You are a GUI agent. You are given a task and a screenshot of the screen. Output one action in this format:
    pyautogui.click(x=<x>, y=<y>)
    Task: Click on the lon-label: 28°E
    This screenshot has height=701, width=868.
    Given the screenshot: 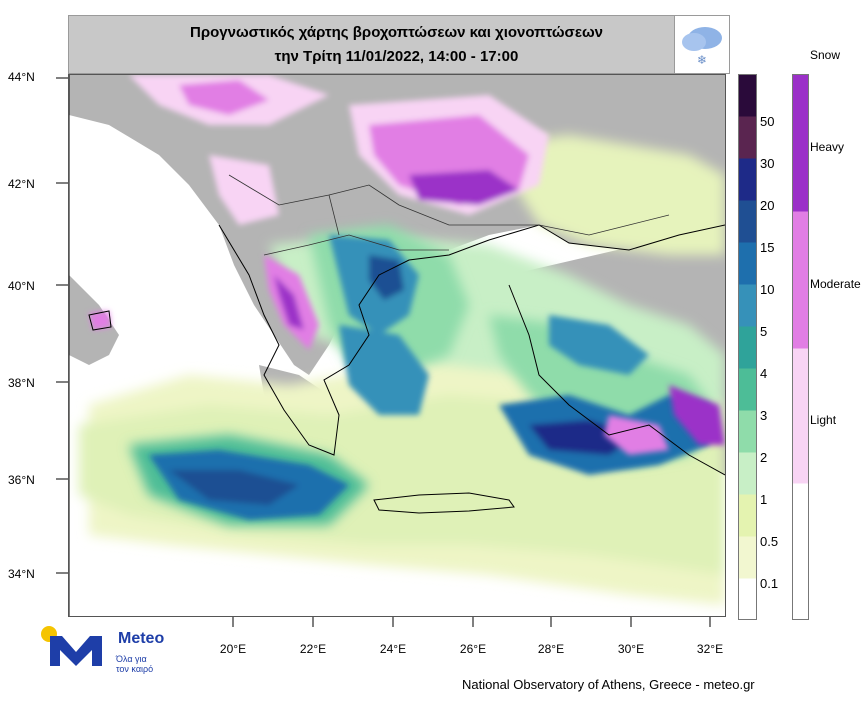 What is the action you would take?
    pyautogui.click(x=551, y=649)
    